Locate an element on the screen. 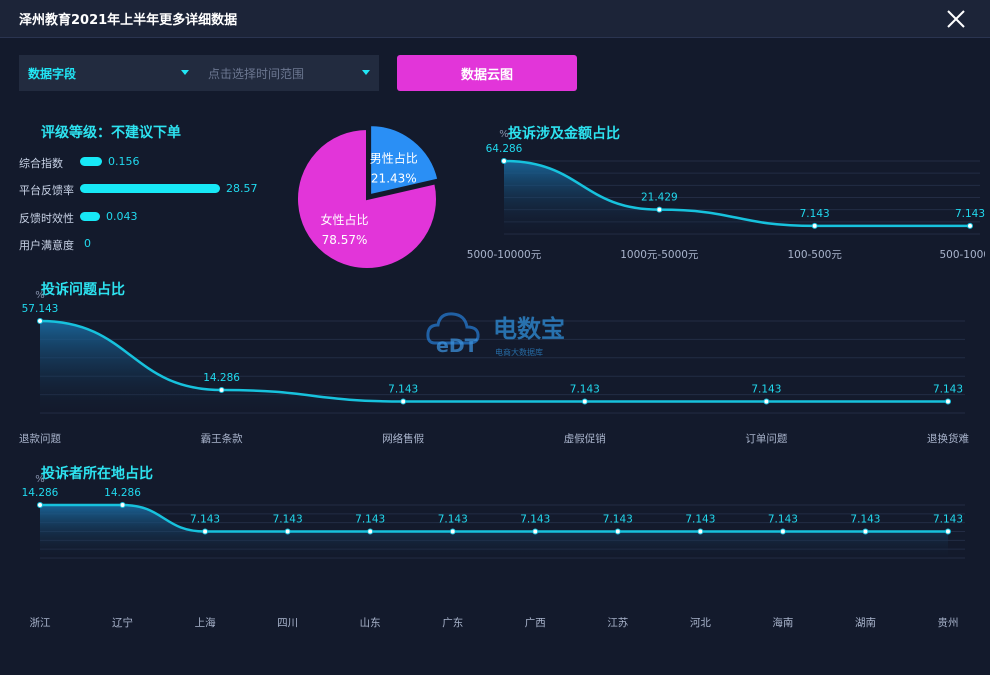  pie-slice-label: 男性占比 is located at coordinates (394, 157).